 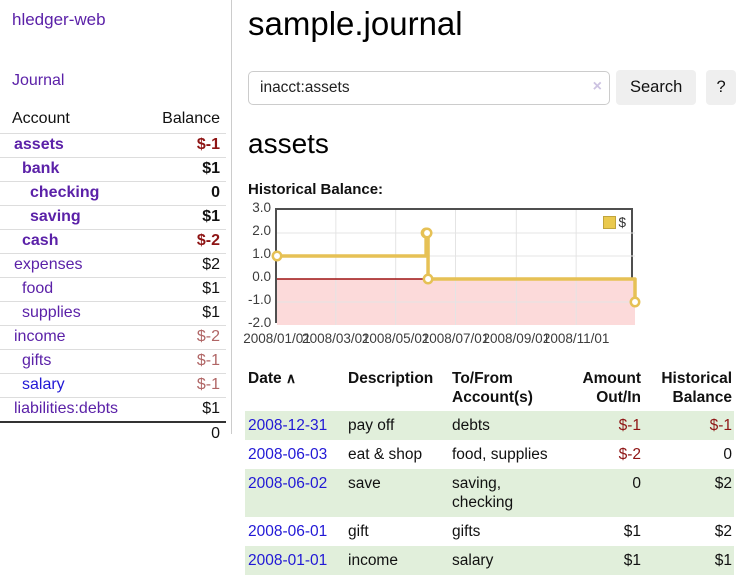 What do you see at coordinates (113, 241) in the screenshot?
I see `account-row: cash $-2` at bounding box center [113, 241].